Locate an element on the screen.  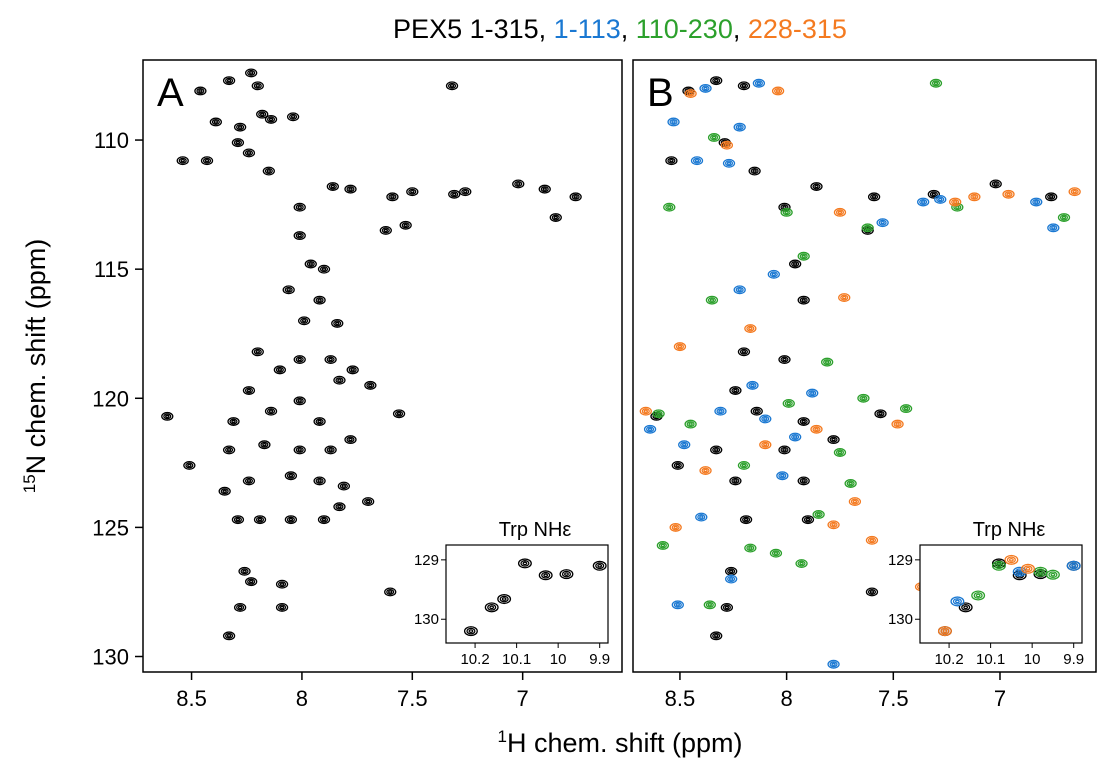
x-tick-label: 7 is located at coordinates (523, 698).